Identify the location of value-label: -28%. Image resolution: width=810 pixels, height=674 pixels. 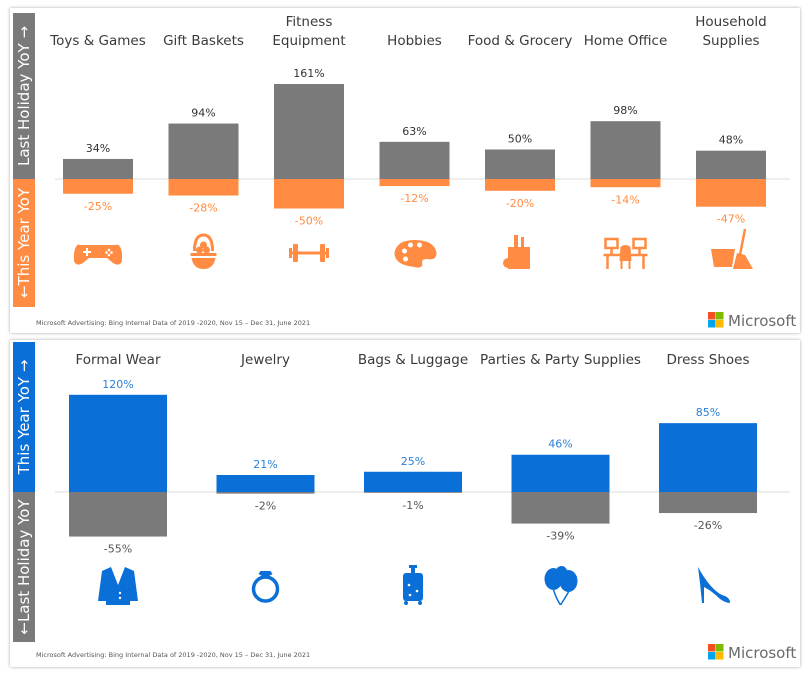
(203, 208).